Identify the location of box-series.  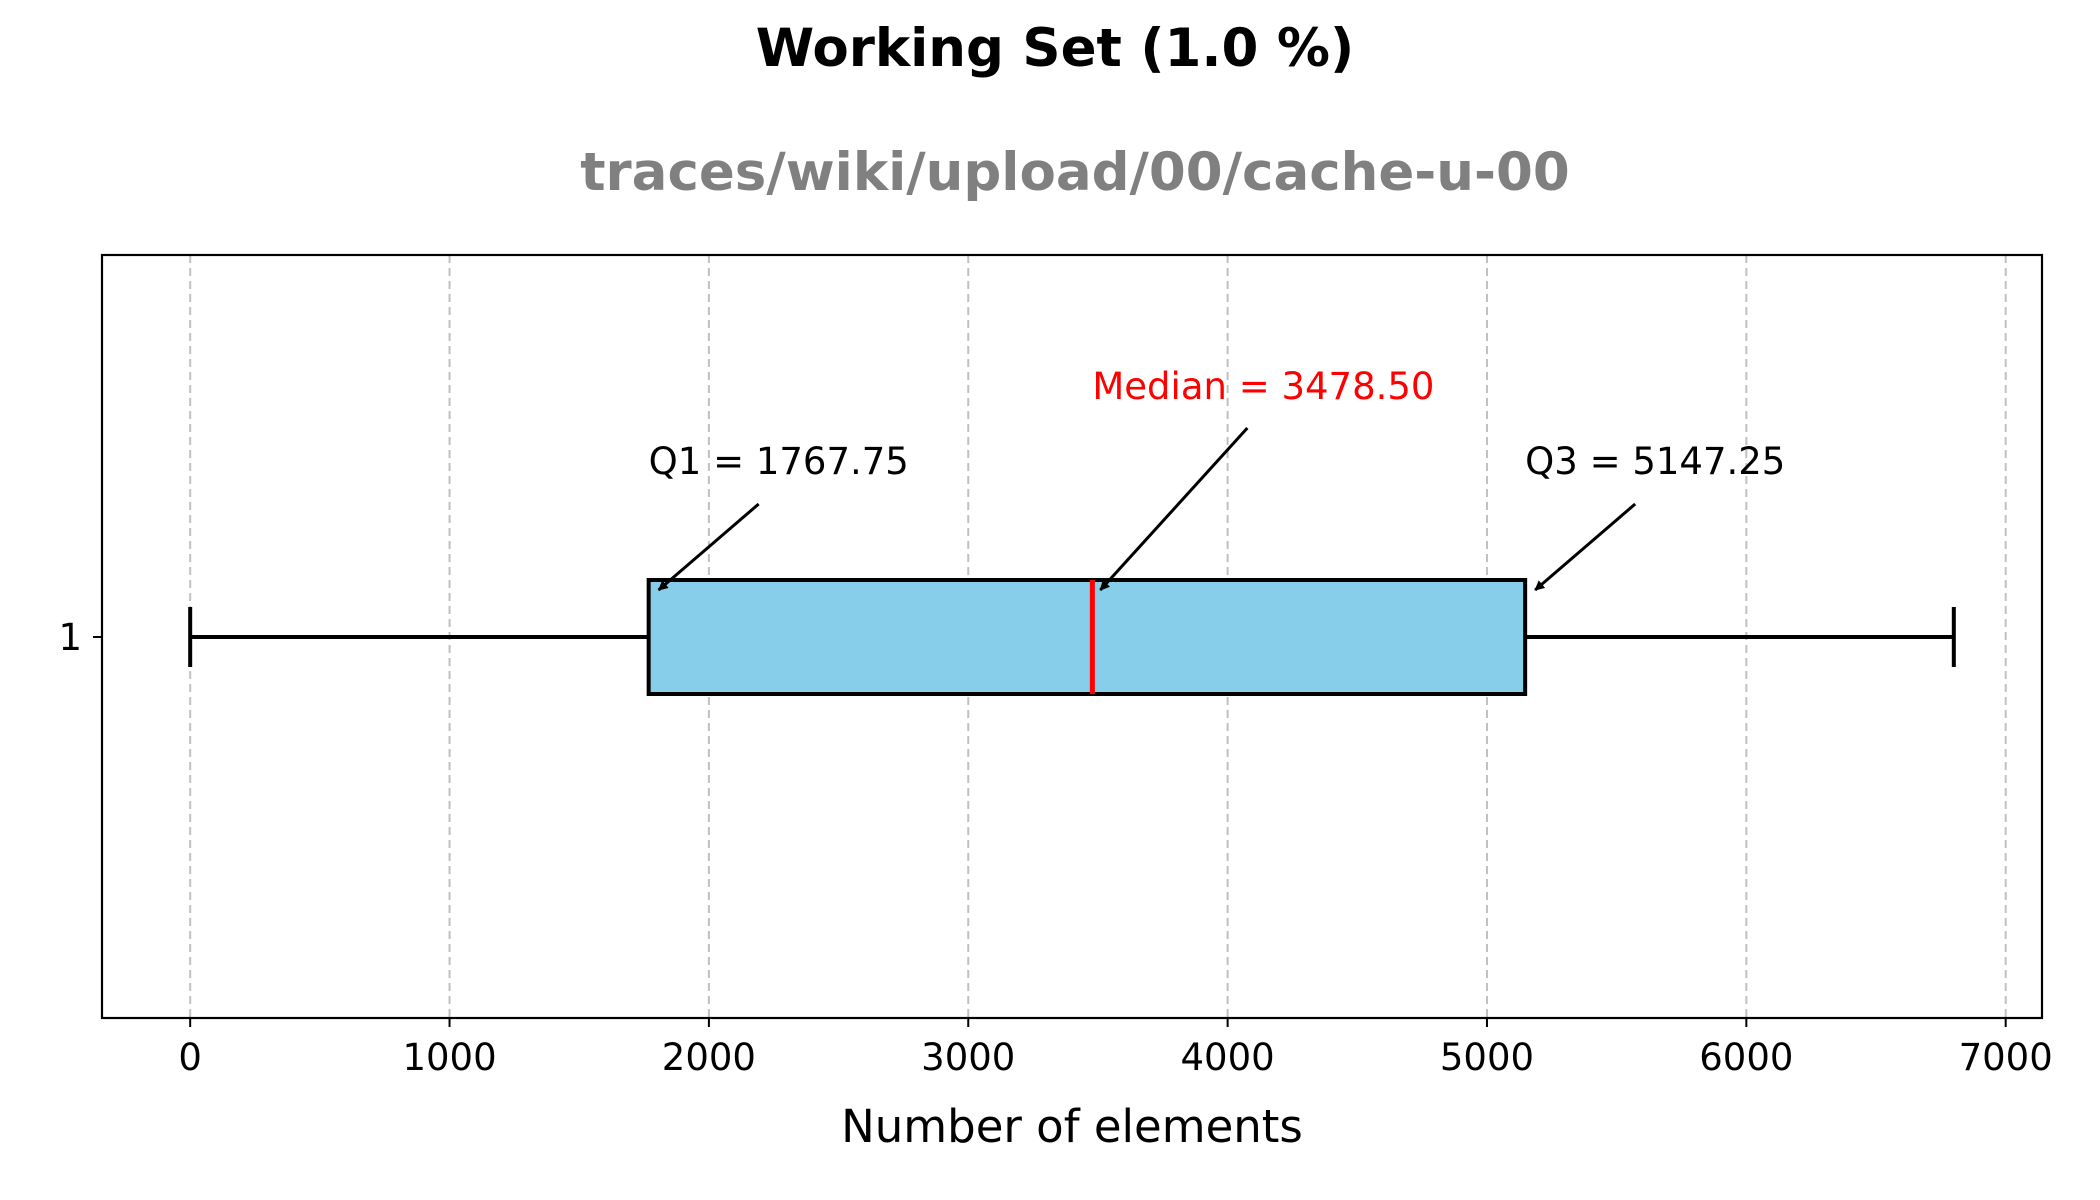
(1072, 637).